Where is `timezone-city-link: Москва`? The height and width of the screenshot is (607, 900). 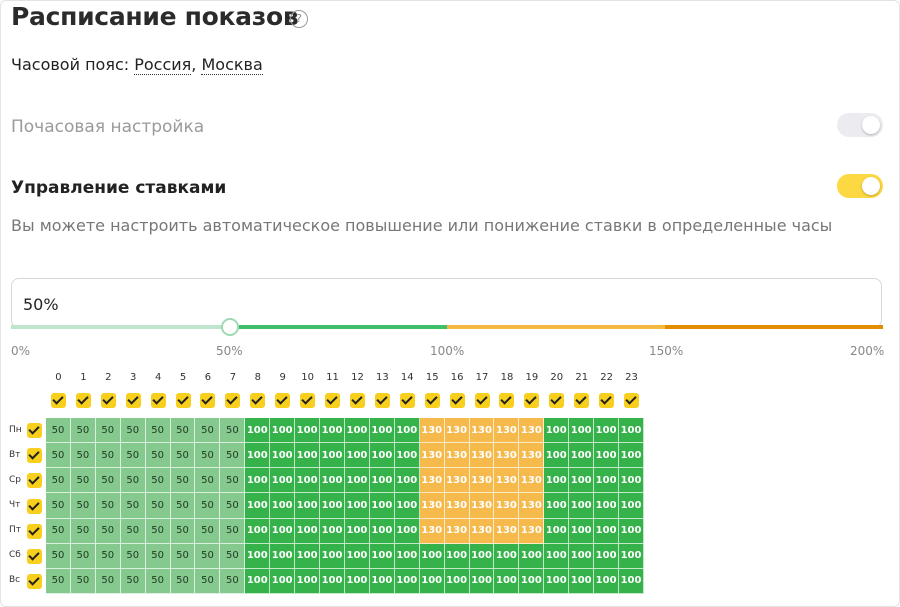 timezone-city-link: Москва is located at coordinates (232, 65).